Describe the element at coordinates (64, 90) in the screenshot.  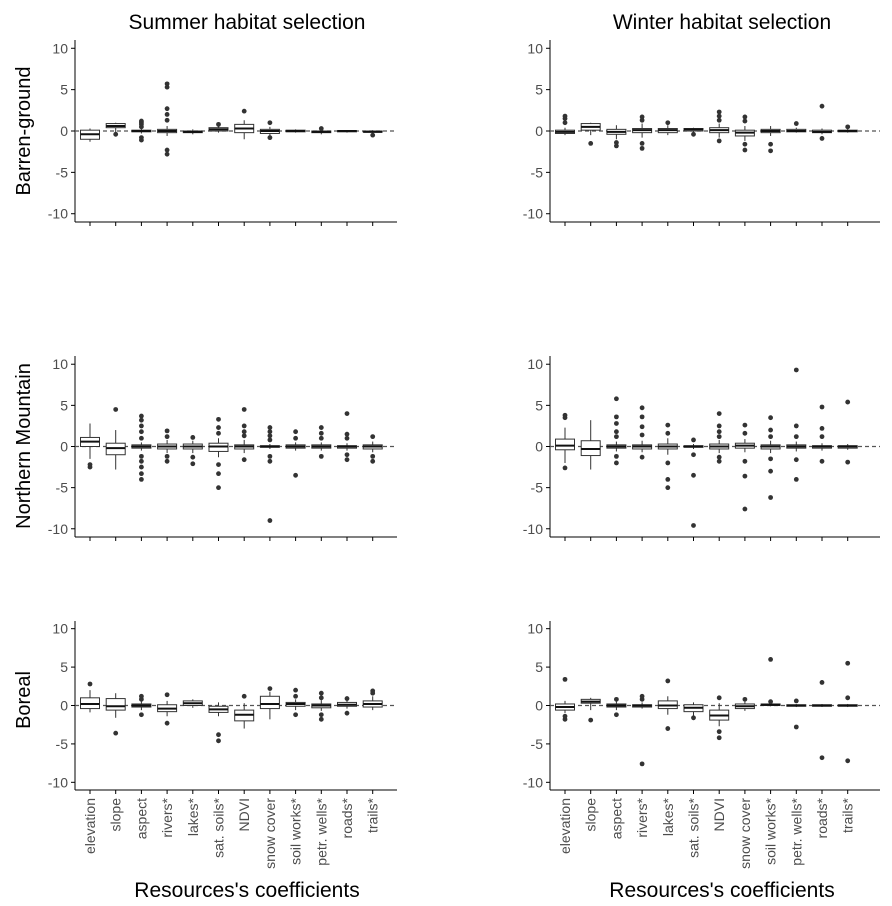
I see `y-tick-label: 5` at that location.